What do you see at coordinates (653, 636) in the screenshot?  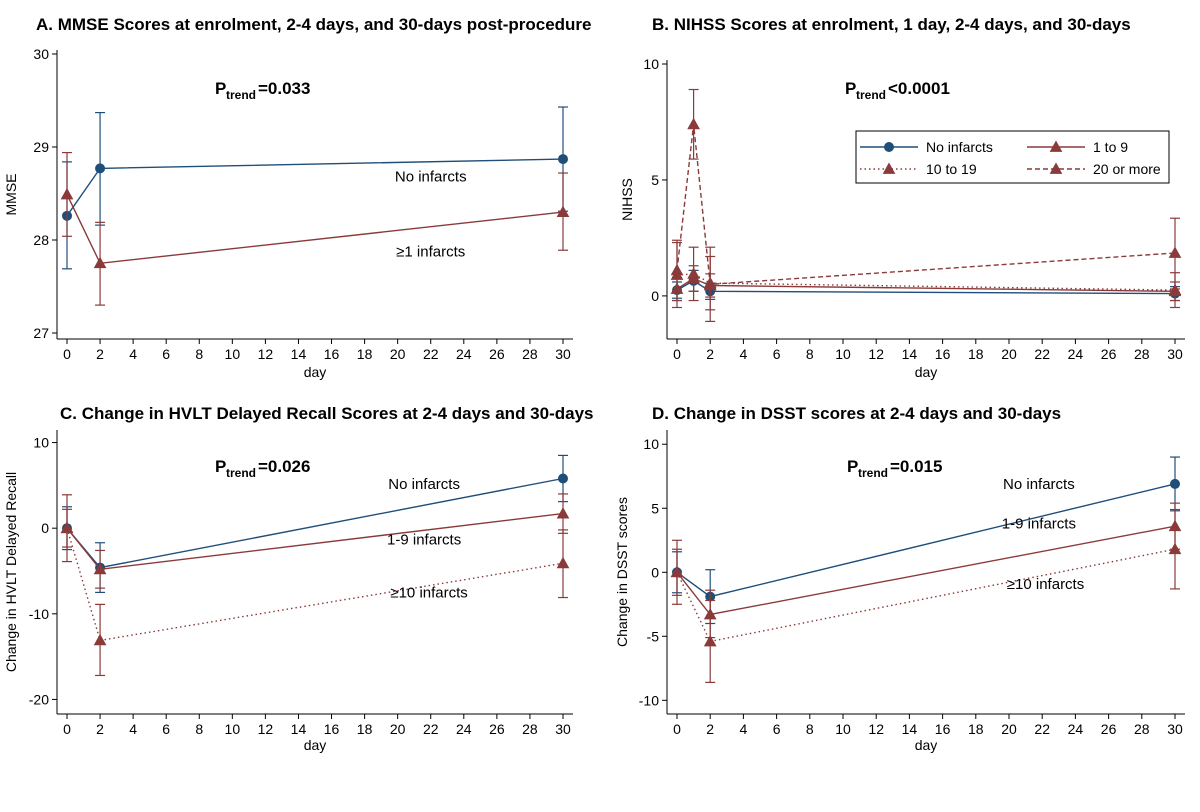 I see `y-tick-label: -5` at bounding box center [653, 636].